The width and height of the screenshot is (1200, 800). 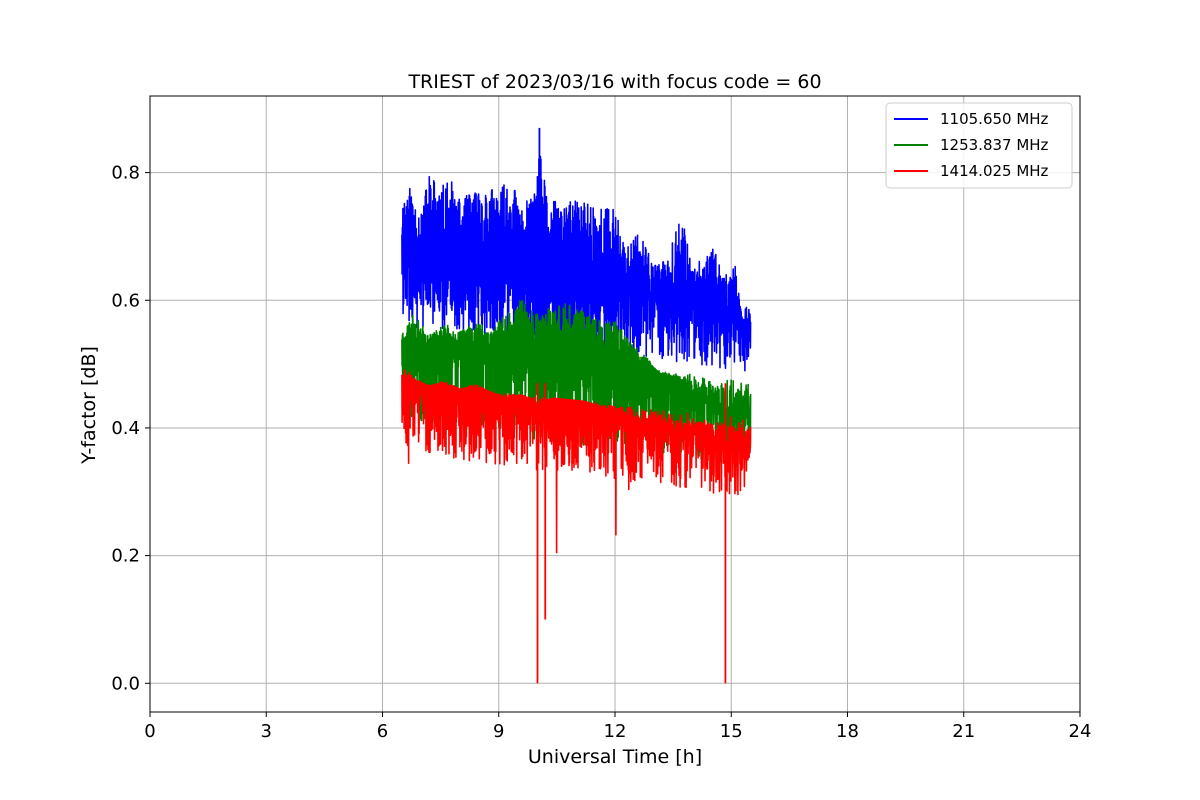 What do you see at coordinates (994, 171) in the screenshot?
I see `legend-label-1414: 1414.025 MHz` at bounding box center [994, 171].